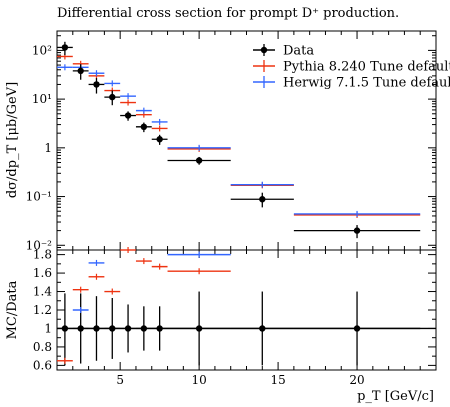  What do you see at coordinates (42, 365) in the screenshot?
I see `ratio-y-tick-label: 0.6` at bounding box center [42, 365].